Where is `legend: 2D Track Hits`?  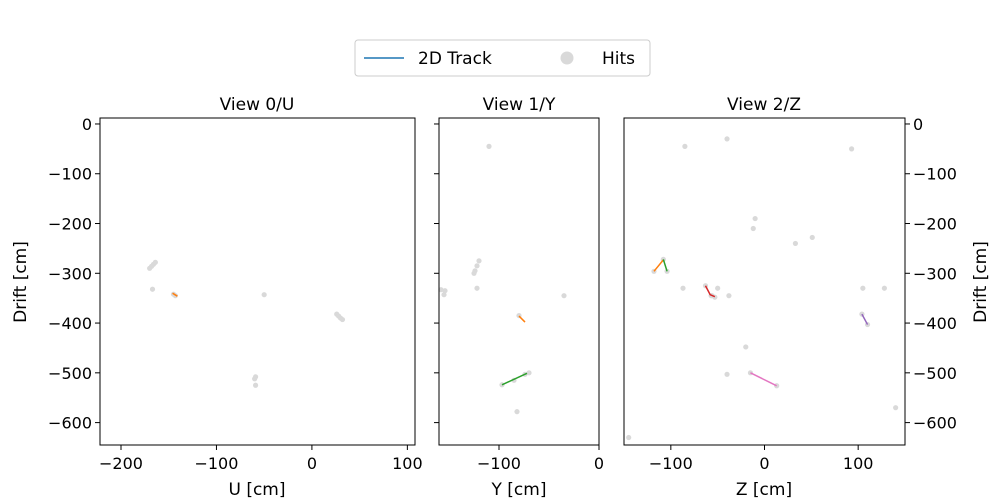 legend: 2D Track Hits is located at coordinates (502, 58).